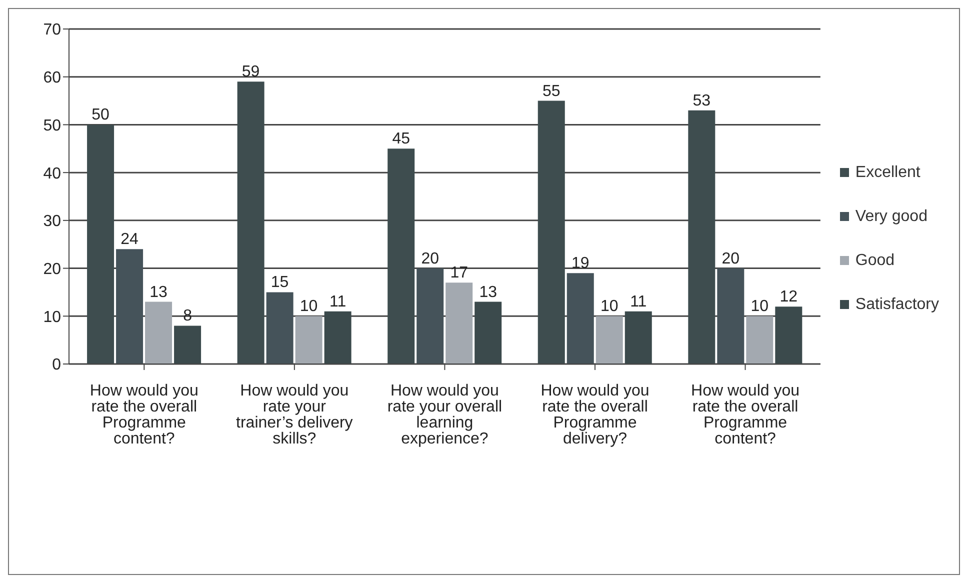  I want to click on data-label: 50, so click(101, 115).